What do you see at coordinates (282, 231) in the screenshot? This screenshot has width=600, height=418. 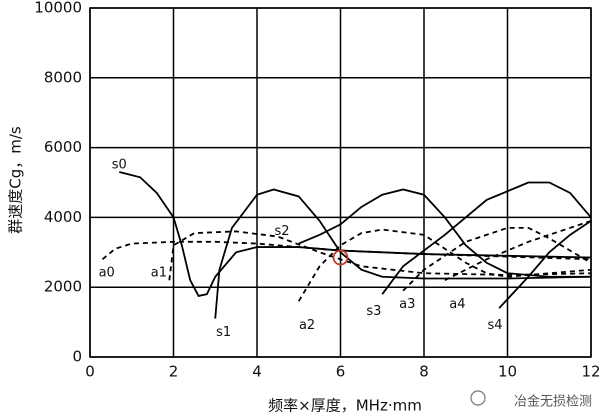 I see `series-label: s2` at bounding box center [282, 231].